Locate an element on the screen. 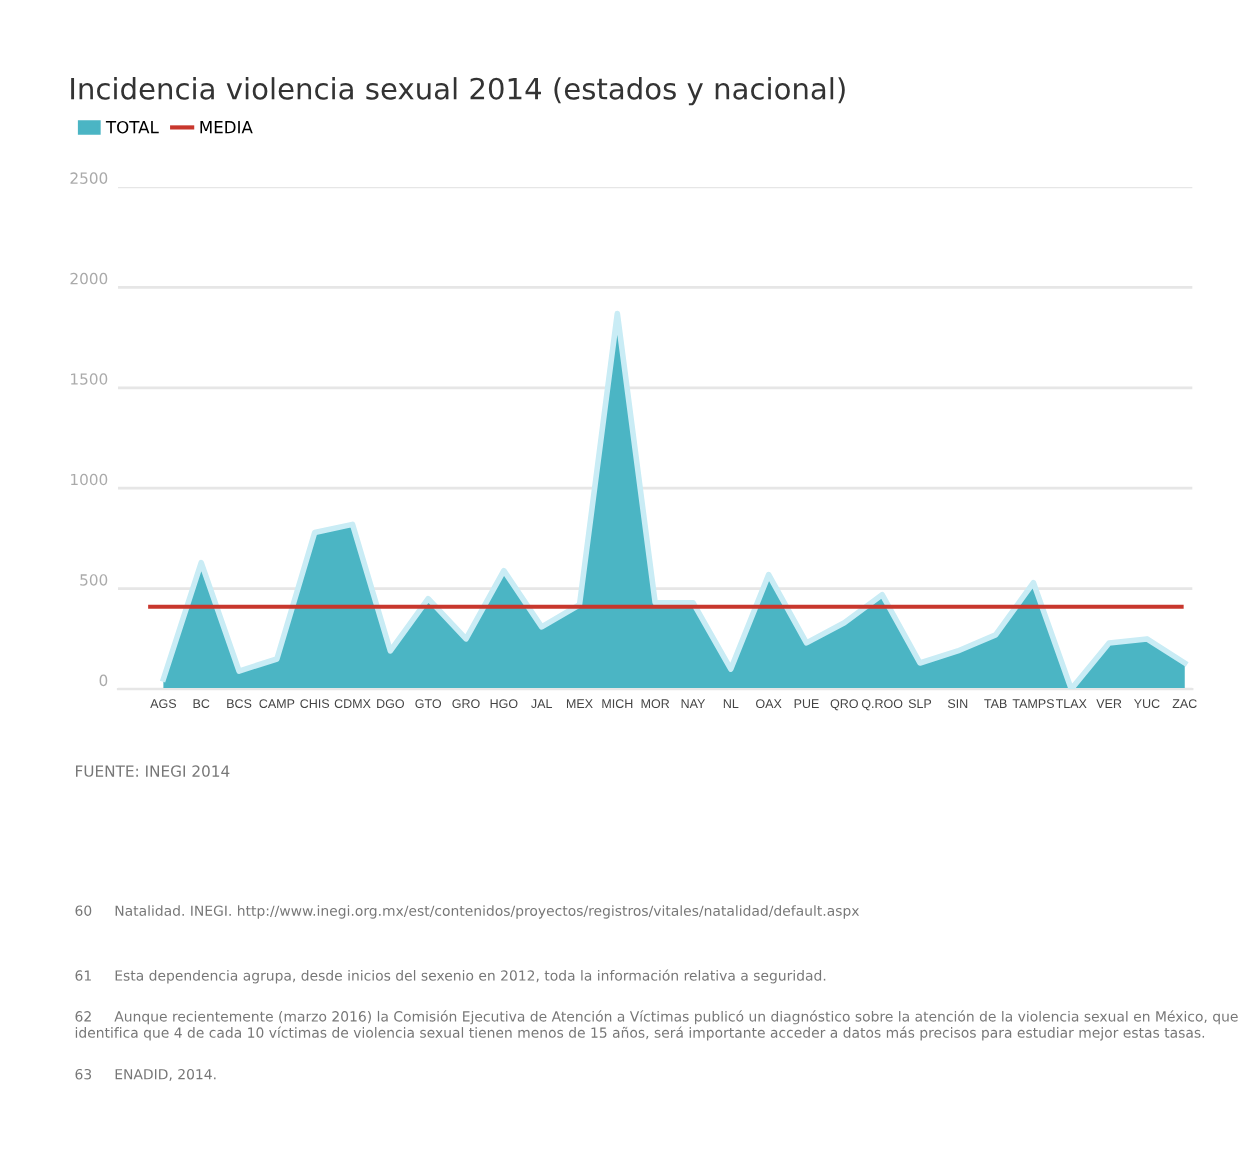  legend-label: TOTAL is located at coordinates (132, 127).